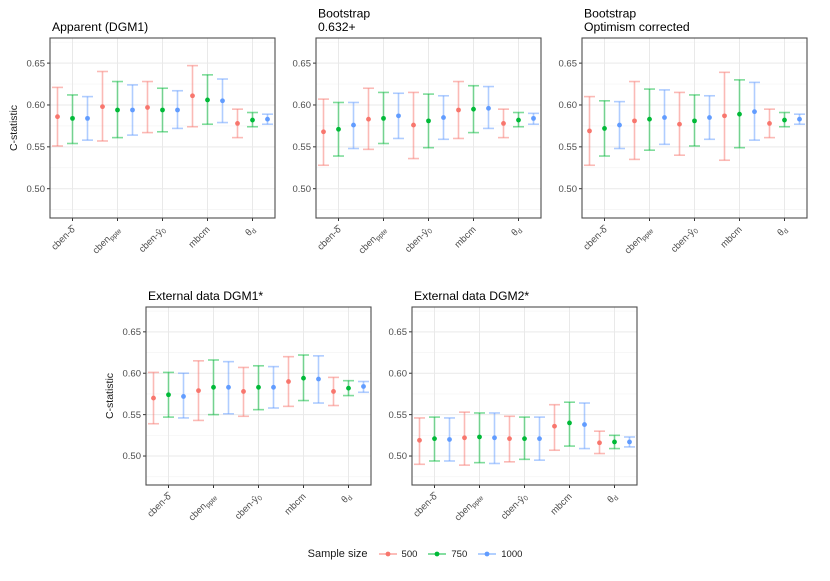 This screenshot has width=830, height=581. I want to click on legend-entry-750: 750, so click(447, 554).